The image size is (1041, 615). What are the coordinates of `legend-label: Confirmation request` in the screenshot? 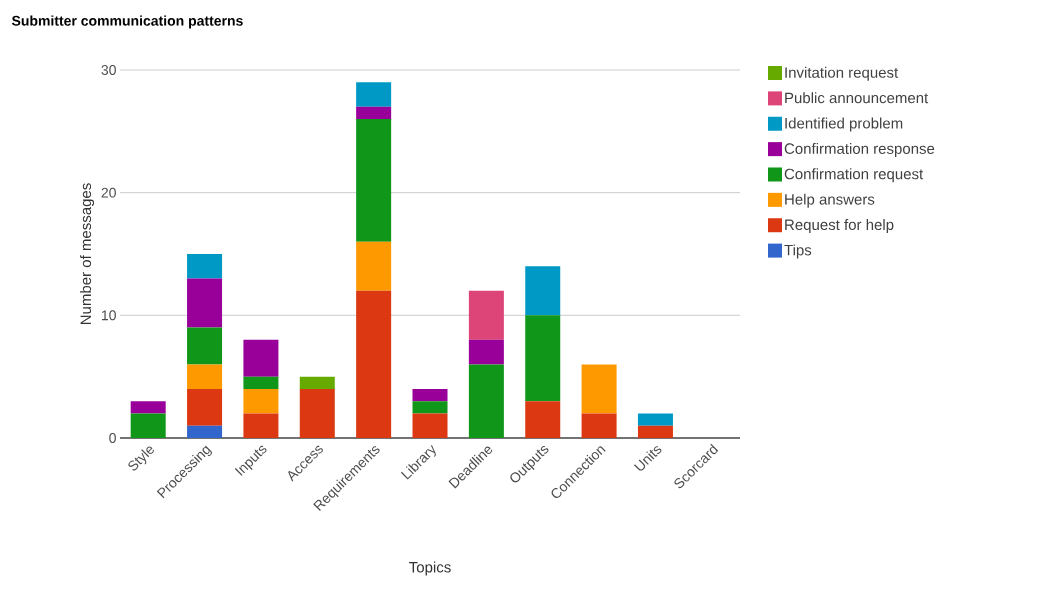 It's located at (854, 175).